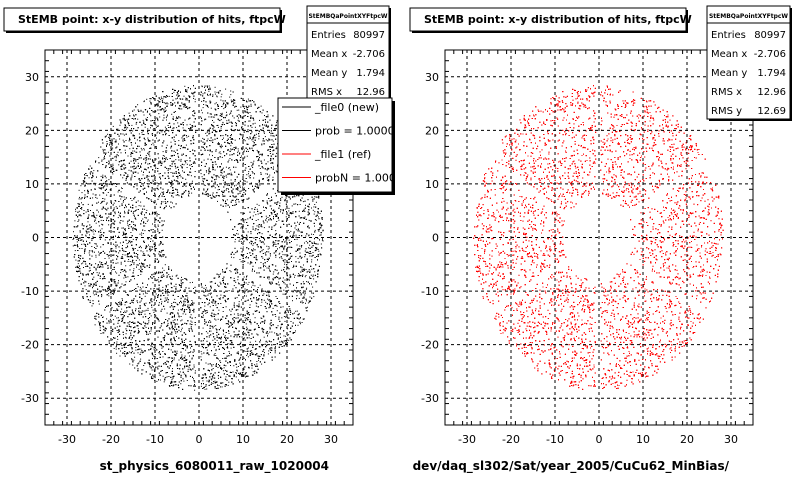 This screenshot has height=480, width=800. I want to click on legend-entry-label: _file0 (new), so click(346, 107).